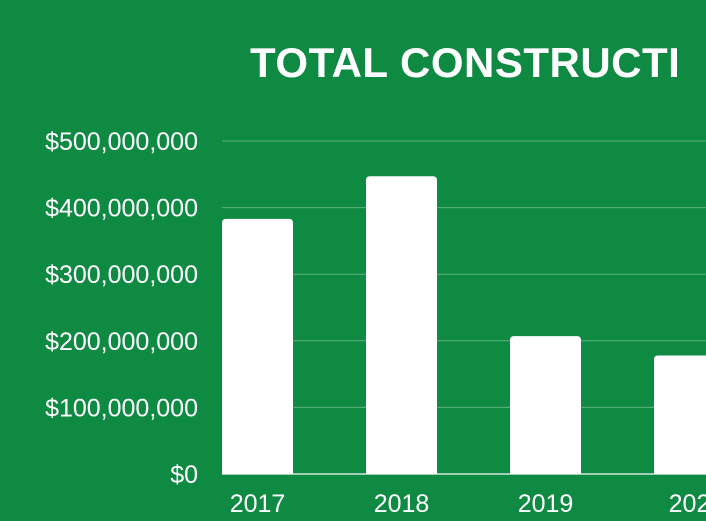  Describe the element at coordinates (546, 504) in the screenshot. I see `x-tick-label: 2019` at that location.